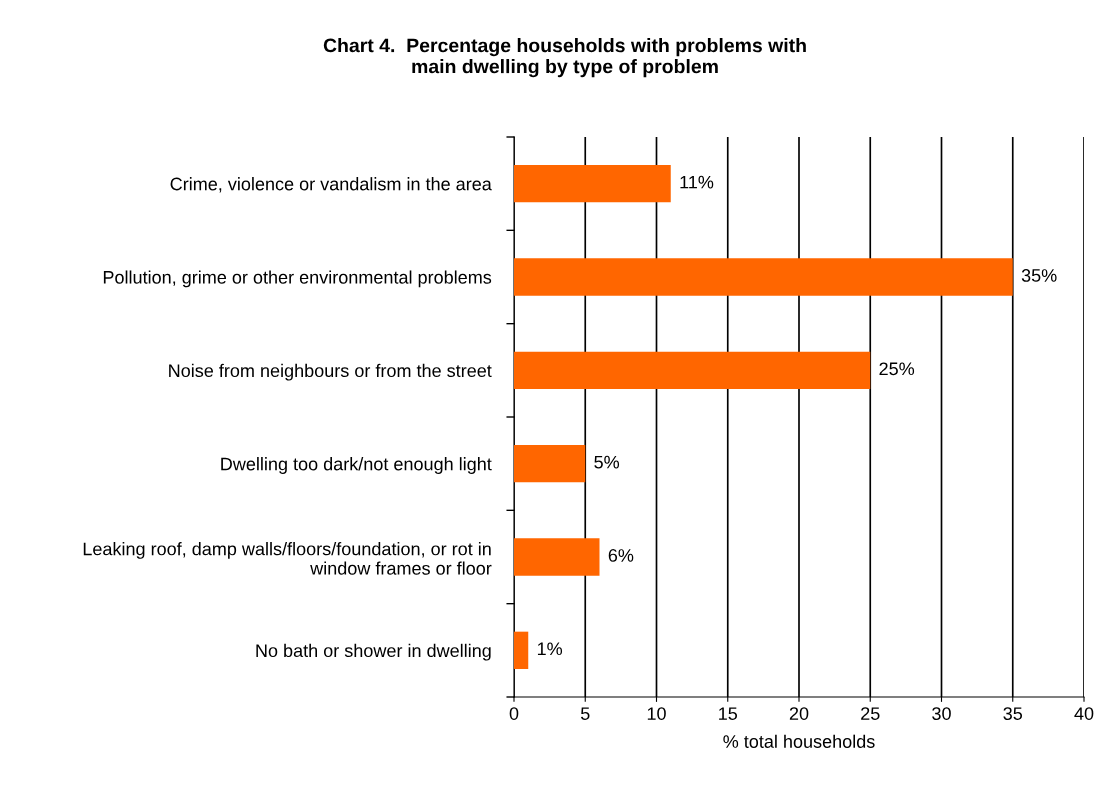 The height and width of the screenshot is (802, 1106). Describe the element at coordinates (897, 369) in the screenshot. I see `data-label: 25%` at that location.